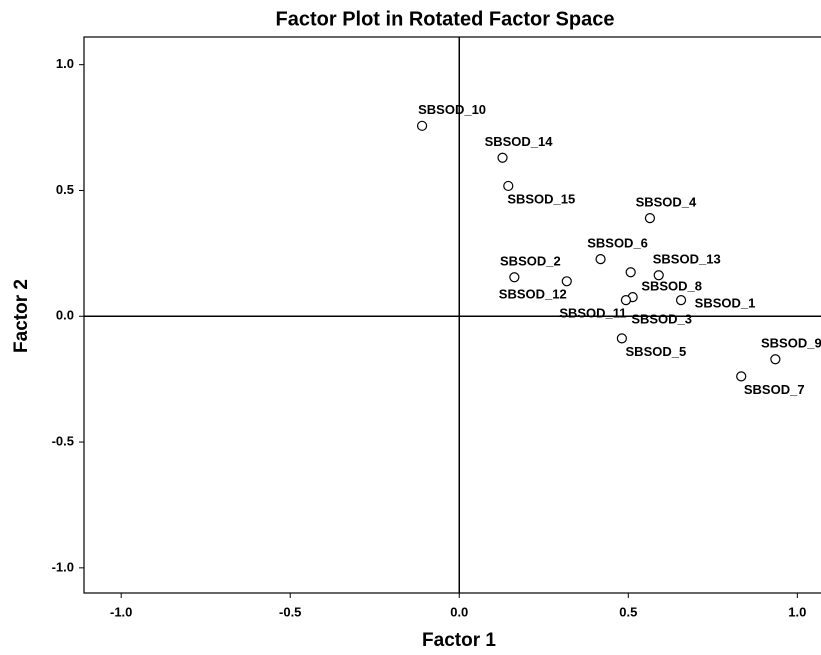 The height and width of the screenshot is (655, 821). Describe the element at coordinates (65, 63) in the screenshot. I see `y-tick-label: 1.0` at that location.